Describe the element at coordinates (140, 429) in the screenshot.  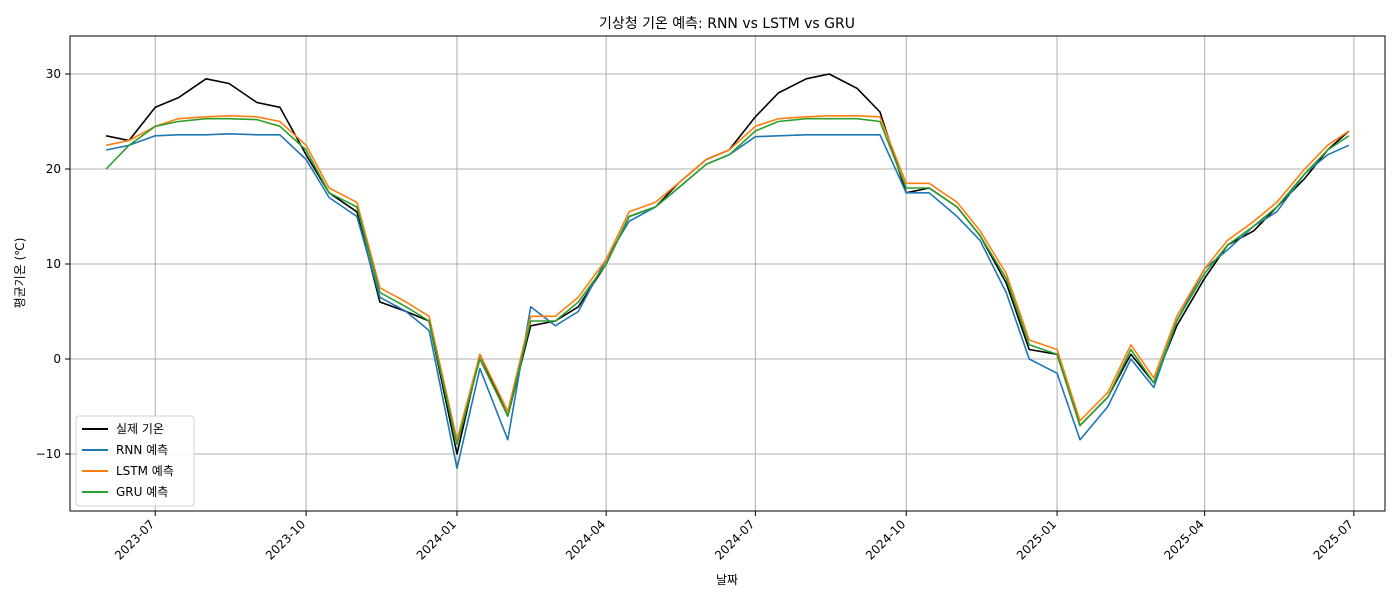
I see `legend-label: 실제 기온` at that location.